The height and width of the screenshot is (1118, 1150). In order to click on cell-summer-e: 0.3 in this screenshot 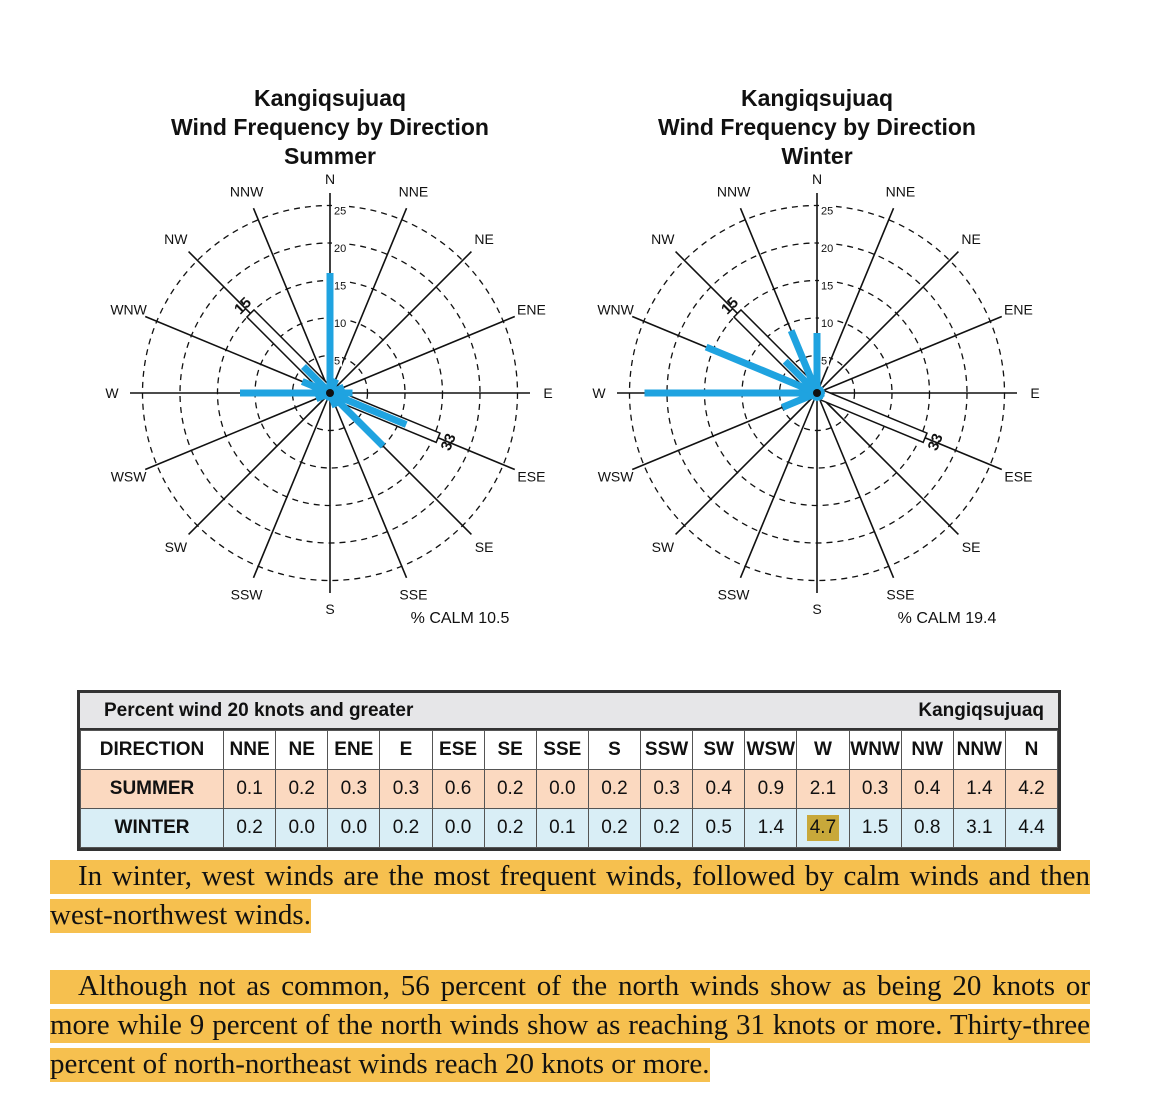, I will do `click(406, 789)`.